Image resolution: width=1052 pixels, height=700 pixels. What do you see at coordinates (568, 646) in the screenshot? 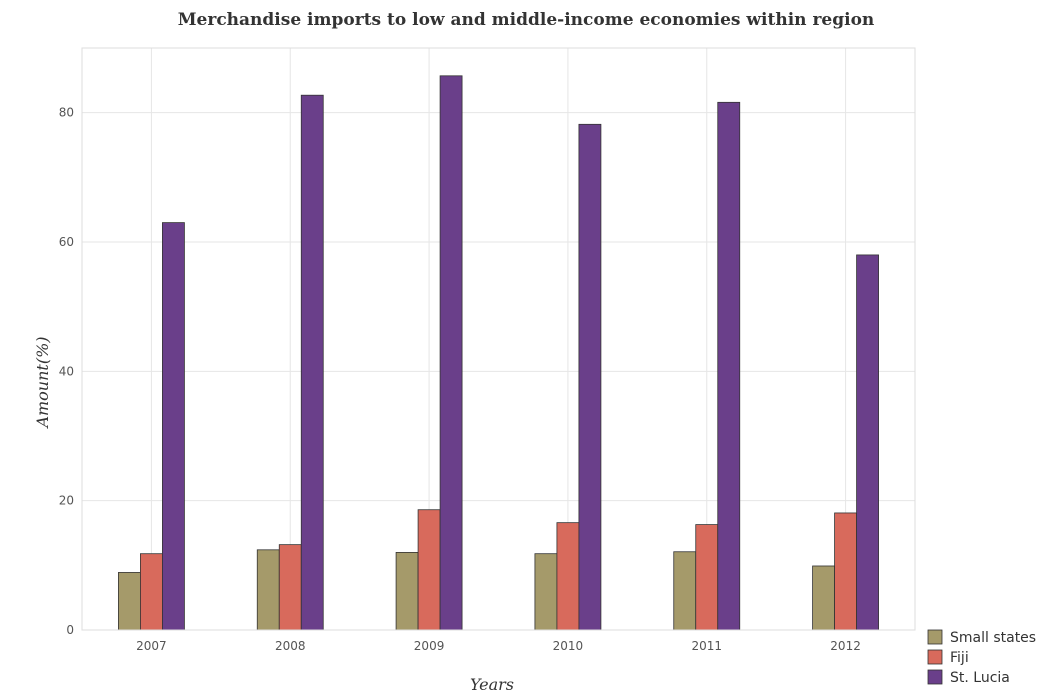
I see `x-tick-label: 2010` at bounding box center [568, 646].